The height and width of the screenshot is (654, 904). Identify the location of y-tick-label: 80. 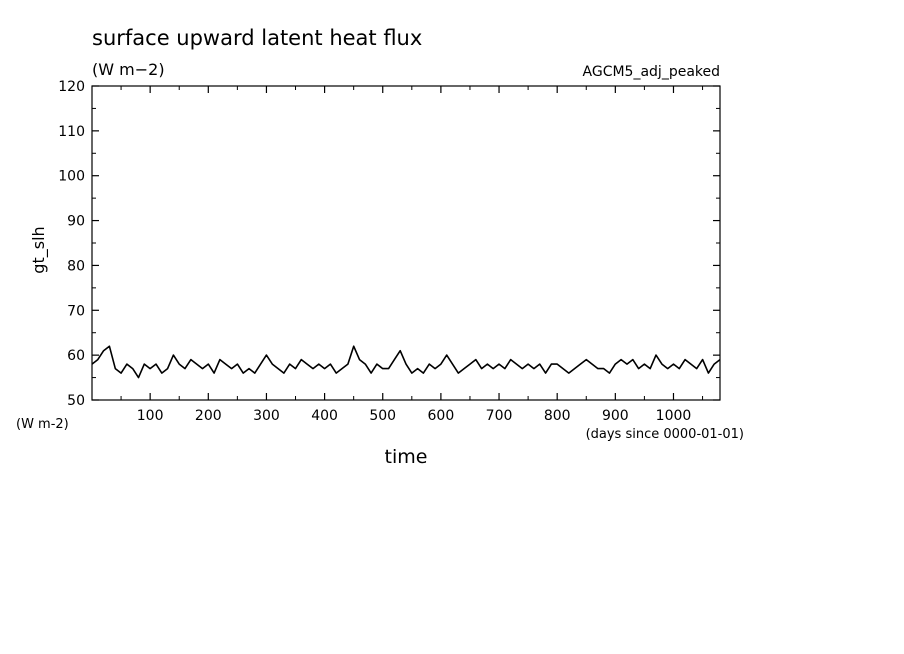
(76, 266).